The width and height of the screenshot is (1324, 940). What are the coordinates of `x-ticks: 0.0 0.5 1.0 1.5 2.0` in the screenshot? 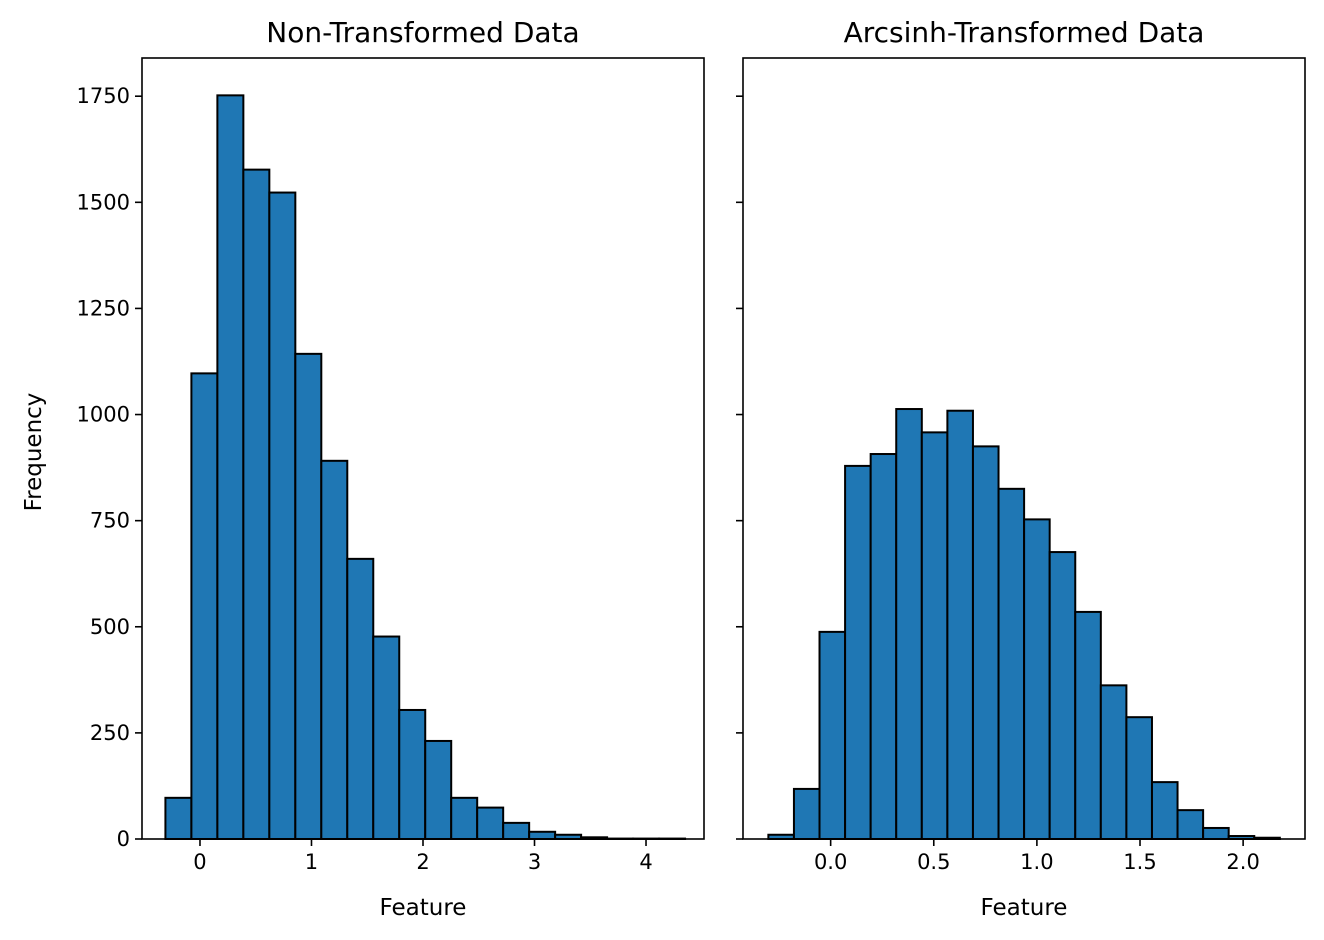 It's located at (1037, 856).